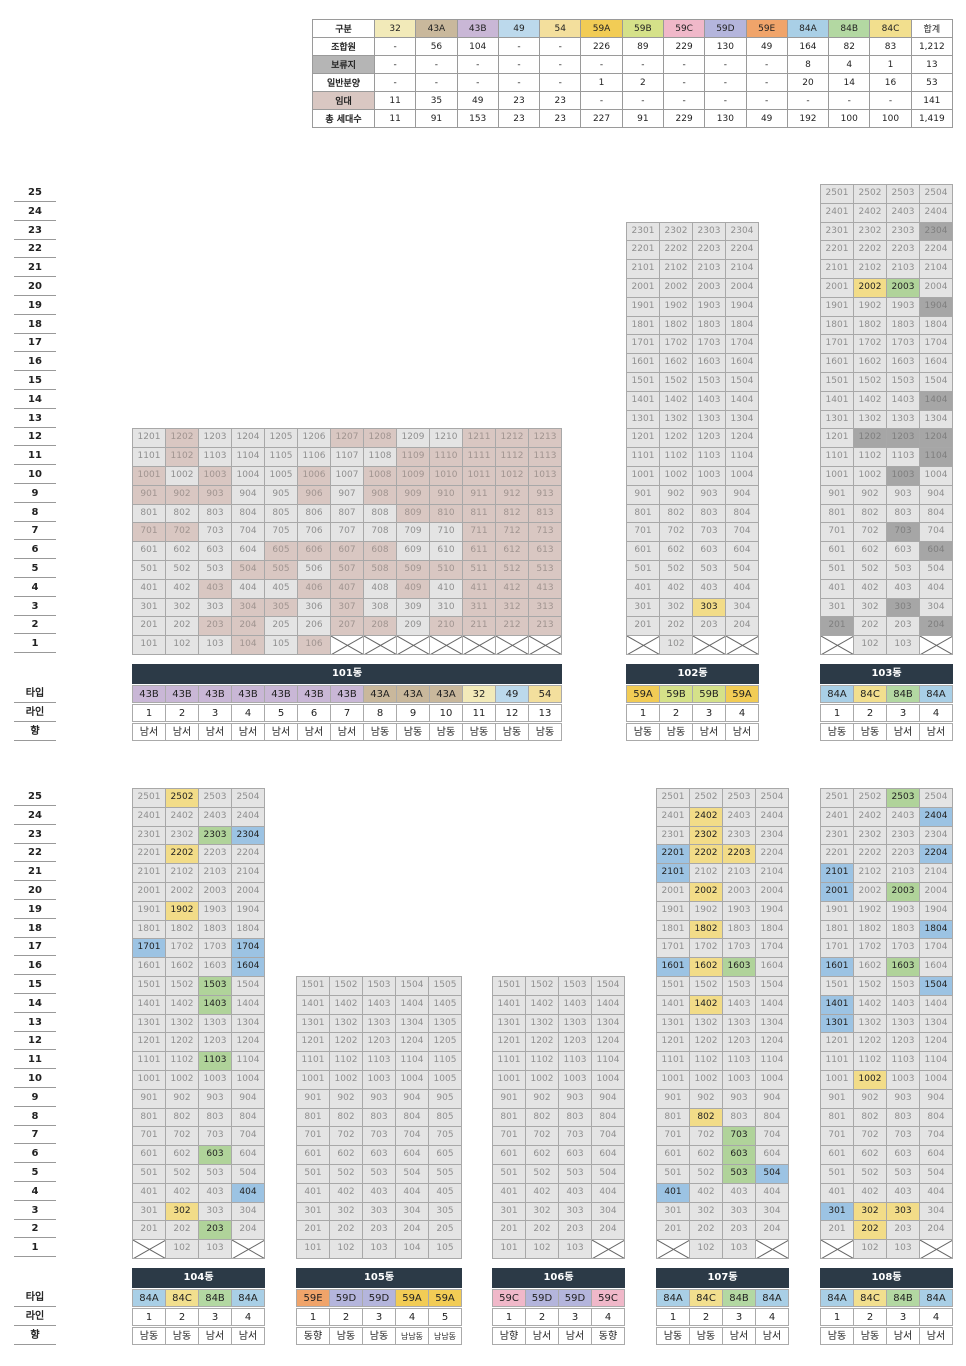 This screenshot has height=1366, width=966. What do you see at coordinates (512, 712) in the screenshot?
I see `line-number: 12` at bounding box center [512, 712].